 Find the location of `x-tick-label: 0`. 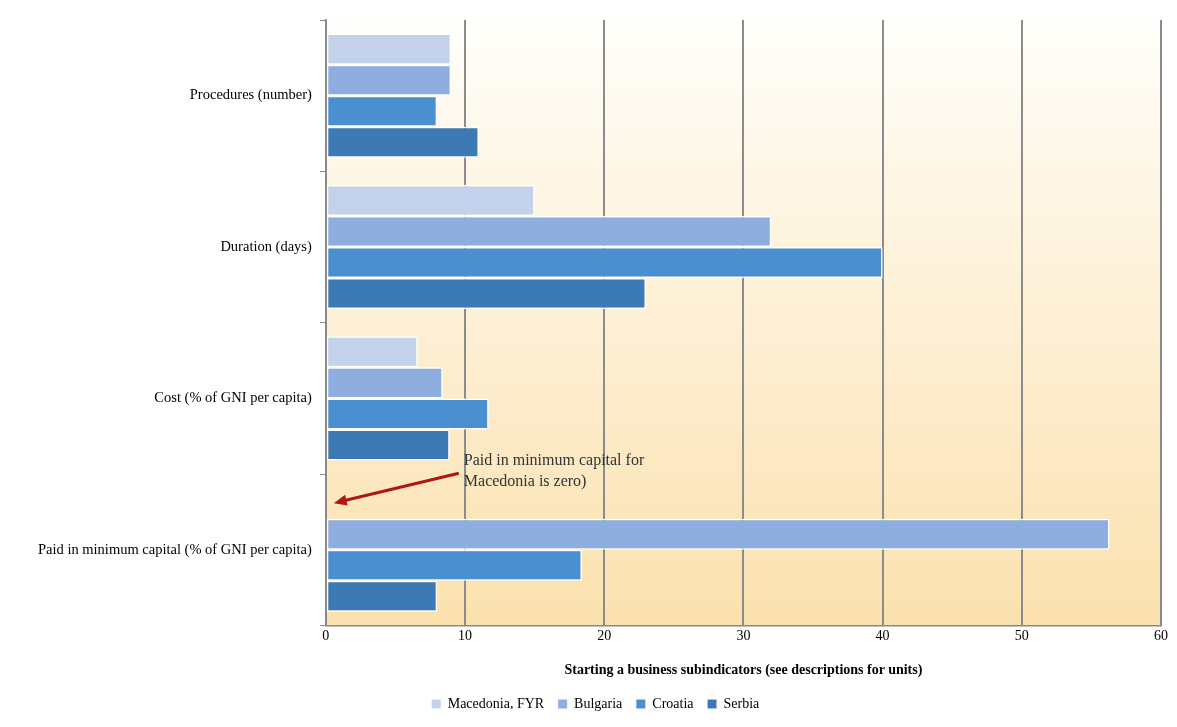

x-tick-label: 0 is located at coordinates (326, 636).